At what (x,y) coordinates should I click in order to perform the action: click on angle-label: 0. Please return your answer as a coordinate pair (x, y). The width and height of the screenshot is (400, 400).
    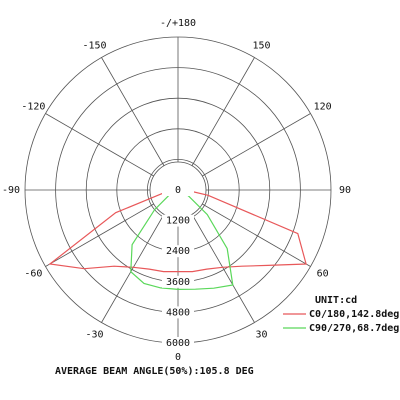
    Looking at the image, I should click on (178, 357).